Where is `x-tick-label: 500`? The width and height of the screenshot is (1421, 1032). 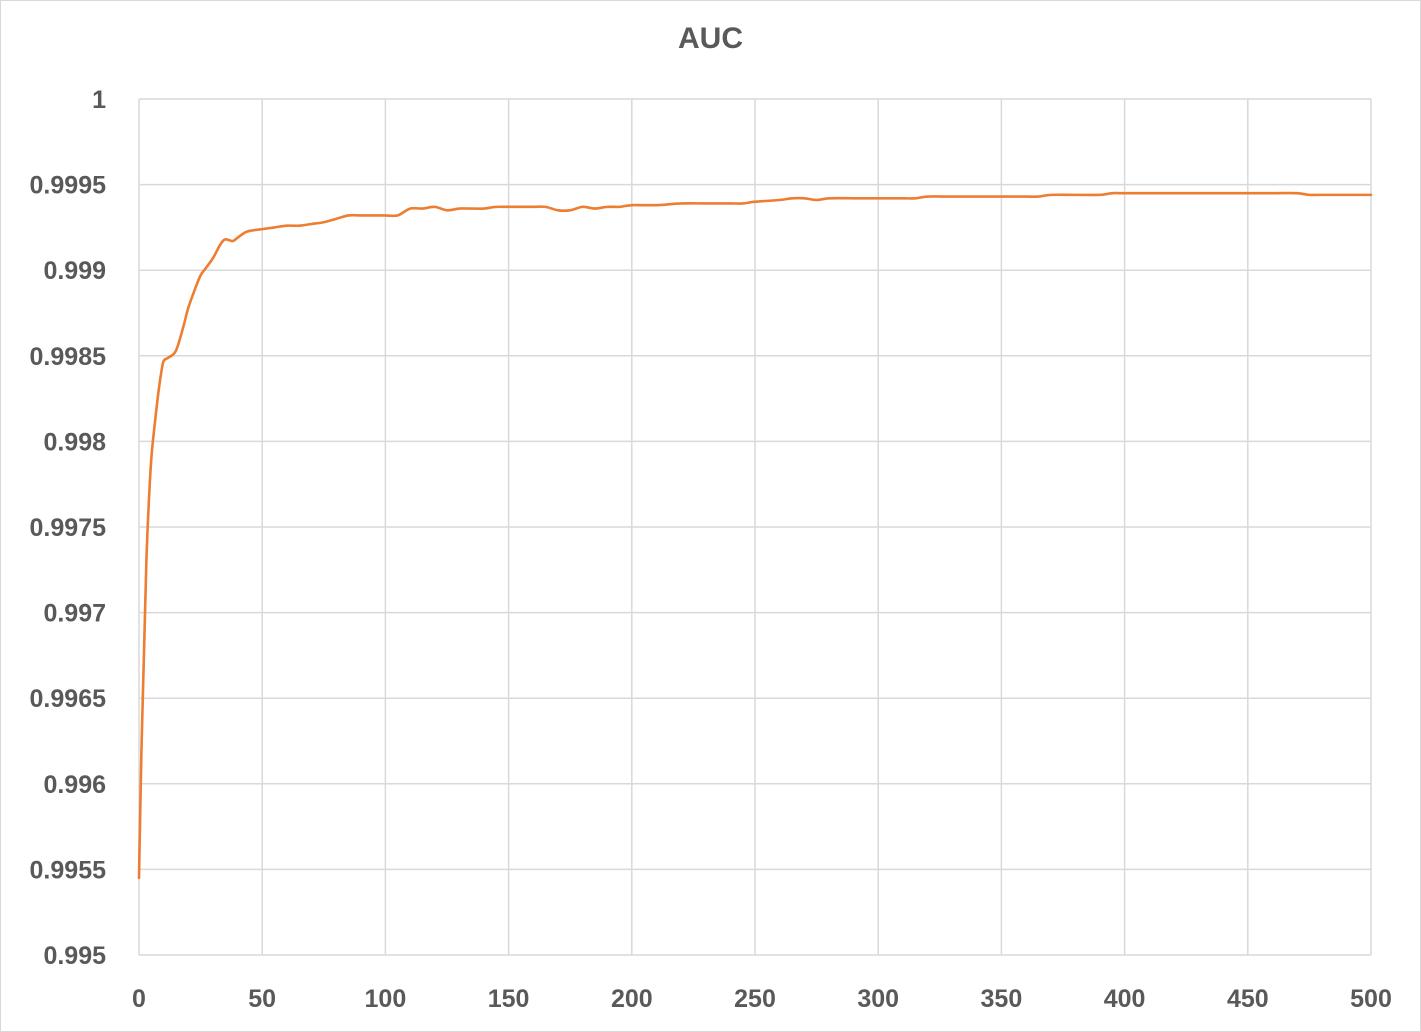
x-tick-label: 500 is located at coordinates (1371, 999).